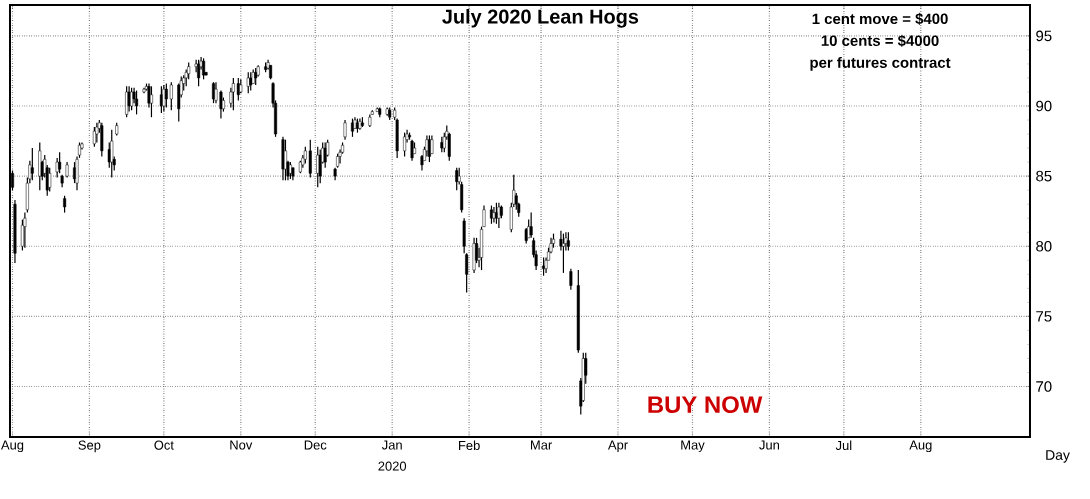 This screenshot has height=499, width=1090. Describe the element at coordinates (617, 446) in the screenshot. I see `x-tick-label: Apr` at that location.